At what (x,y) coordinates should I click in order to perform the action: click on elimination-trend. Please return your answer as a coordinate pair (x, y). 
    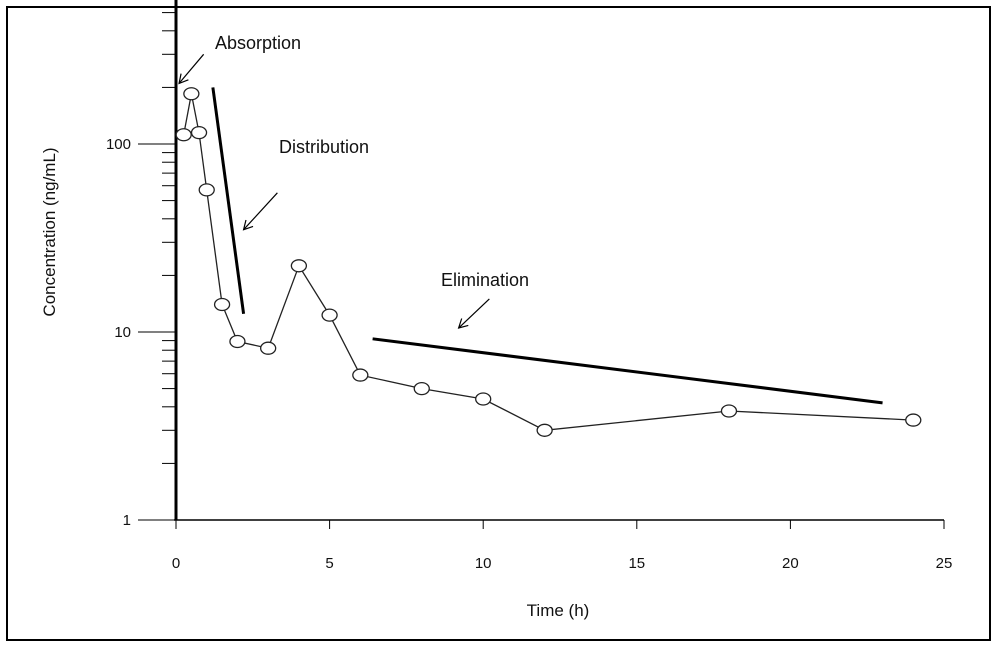
    Looking at the image, I should click on (627, 371).